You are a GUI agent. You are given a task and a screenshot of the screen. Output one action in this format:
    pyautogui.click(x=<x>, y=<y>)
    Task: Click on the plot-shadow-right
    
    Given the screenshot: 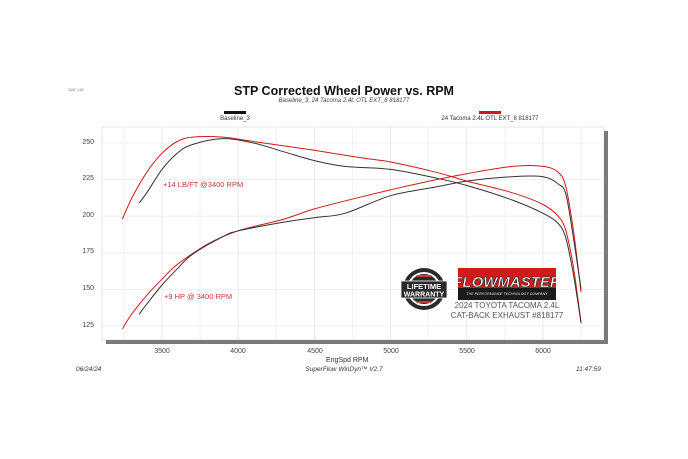 What is the action you would take?
    pyautogui.click(x=606, y=237)
    